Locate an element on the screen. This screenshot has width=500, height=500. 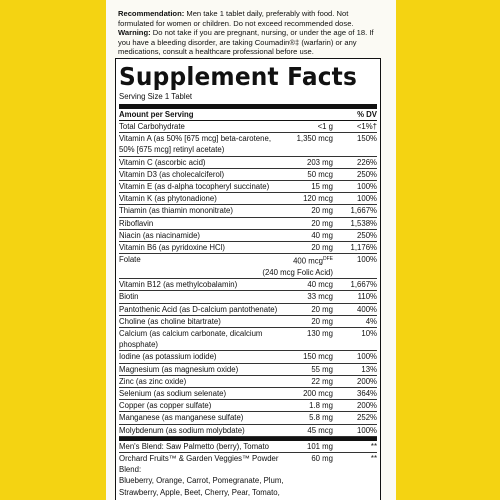
nutrient-name: Biotin is located at coordinates (129, 297).